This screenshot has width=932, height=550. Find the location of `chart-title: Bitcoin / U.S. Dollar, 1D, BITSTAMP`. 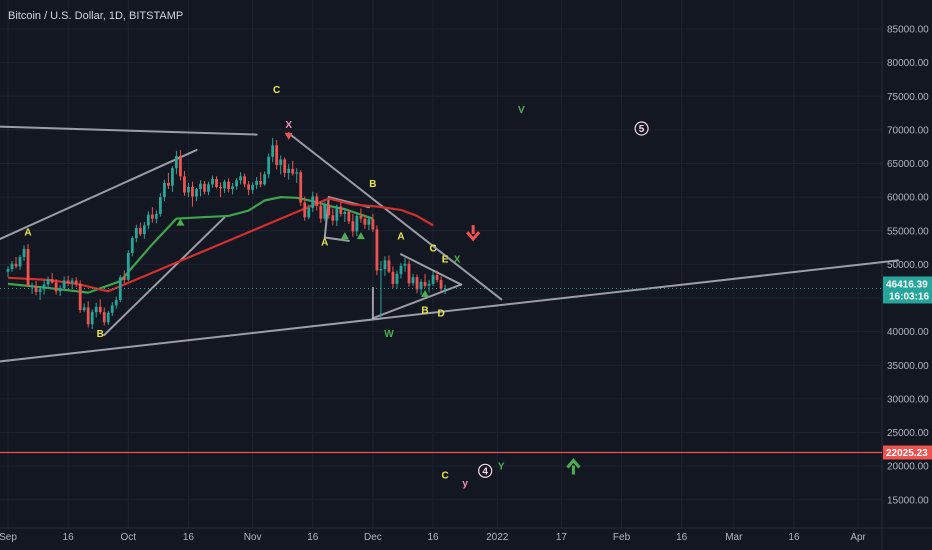

chart-title: Bitcoin / U.S. Dollar, 1D, BITSTAMP is located at coordinates (96, 16).